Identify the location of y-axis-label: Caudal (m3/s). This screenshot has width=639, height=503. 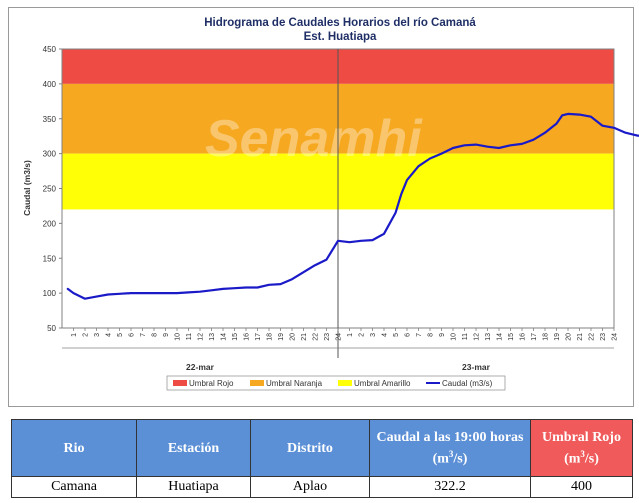
(27, 188).